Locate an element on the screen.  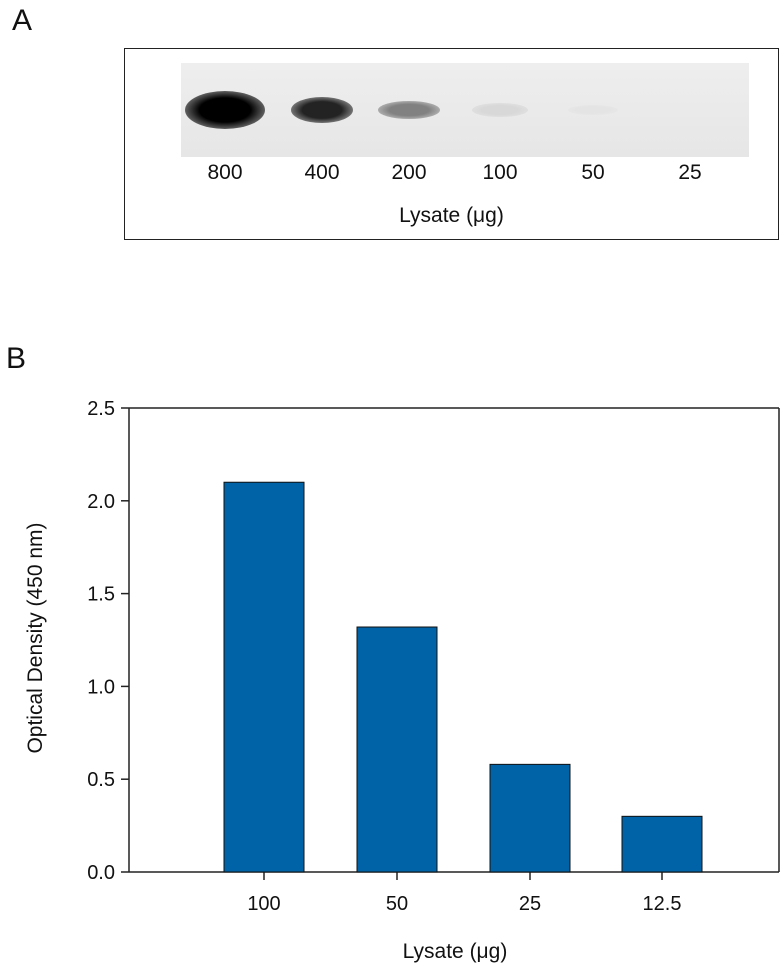
y-tick-label: 0.5 is located at coordinates (101, 780).